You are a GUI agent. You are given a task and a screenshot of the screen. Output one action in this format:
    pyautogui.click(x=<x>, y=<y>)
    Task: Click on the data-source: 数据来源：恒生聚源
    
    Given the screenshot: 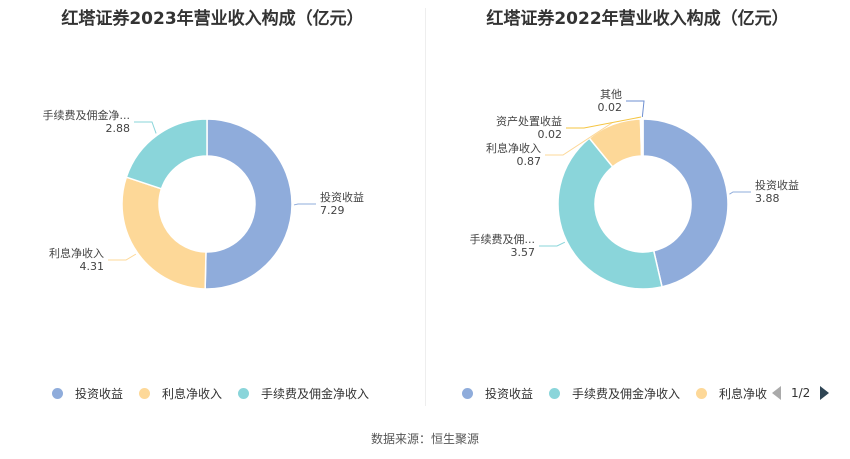 What is the action you would take?
    pyautogui.click(x=424, y=439)
    